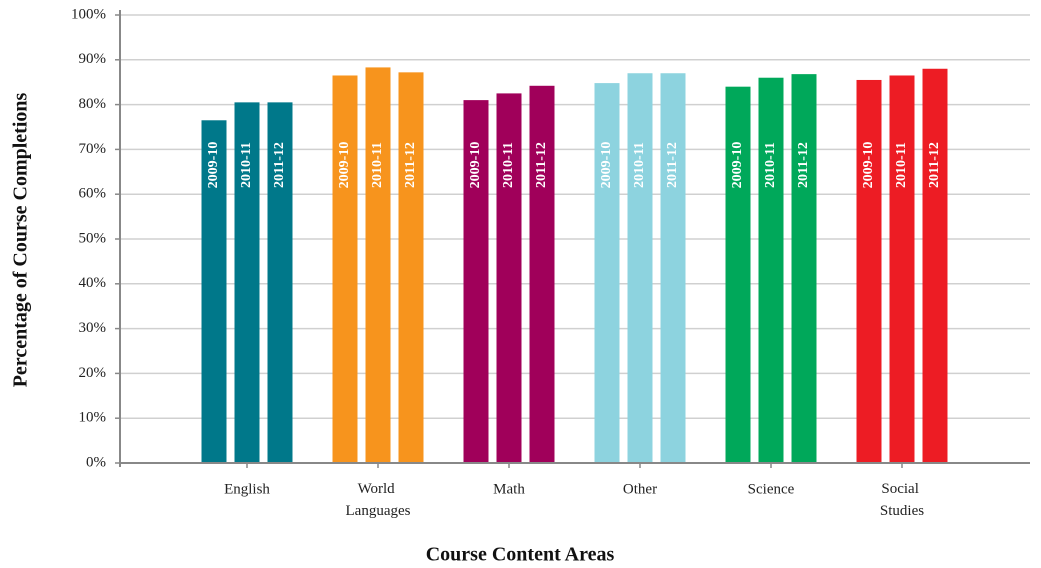 The width and height of the screenshot is (1041, 568). What do you see at coordinates (520, 555) in the screenshot?
I see `x-axis-title: Course Content Areas` at bounding box center [520, 555].